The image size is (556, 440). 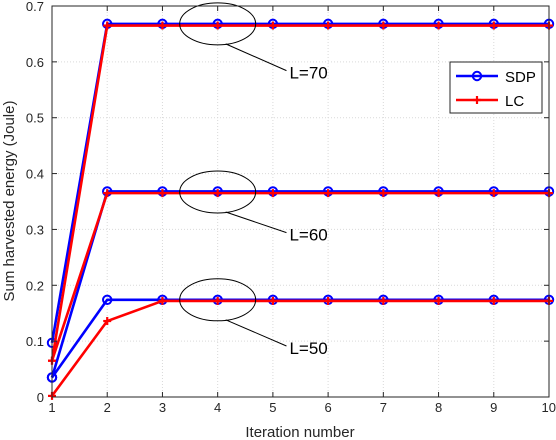 I want to click on annotation-label: L=60, so click(x=308, y=235).